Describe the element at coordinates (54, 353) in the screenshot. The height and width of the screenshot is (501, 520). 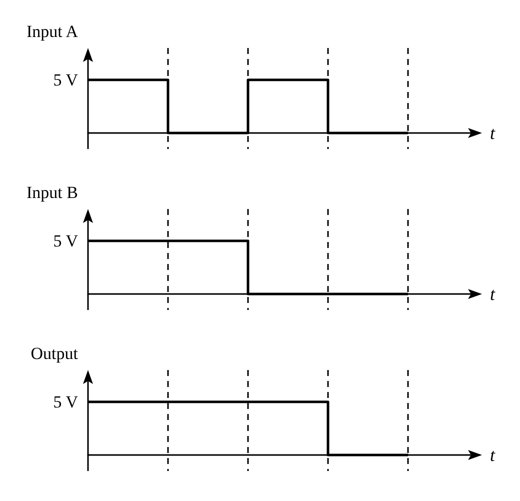
I see `y-axis-title: Output` at that location.